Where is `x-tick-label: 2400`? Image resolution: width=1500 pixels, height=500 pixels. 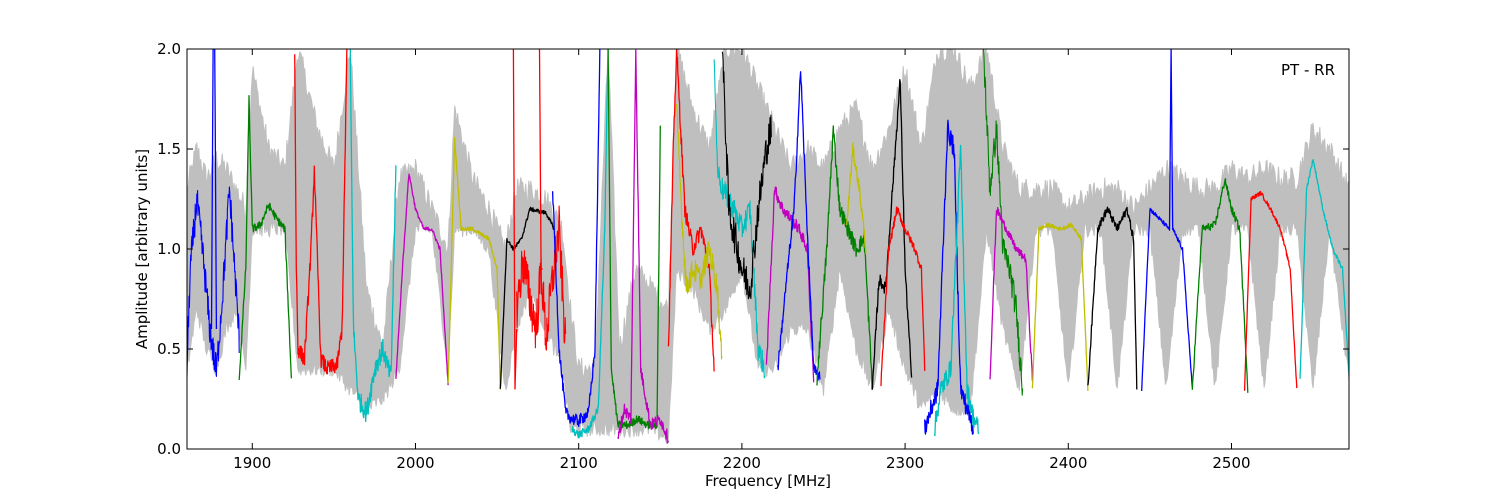
x-tick-label: 2400 is located at coordinates (1068, 463).